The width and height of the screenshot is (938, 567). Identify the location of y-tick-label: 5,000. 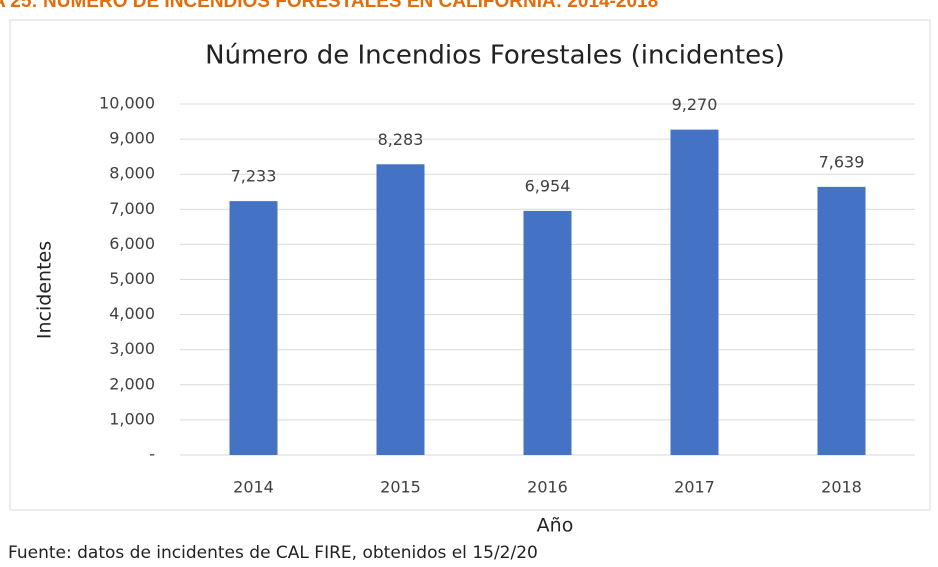
(132, 278).